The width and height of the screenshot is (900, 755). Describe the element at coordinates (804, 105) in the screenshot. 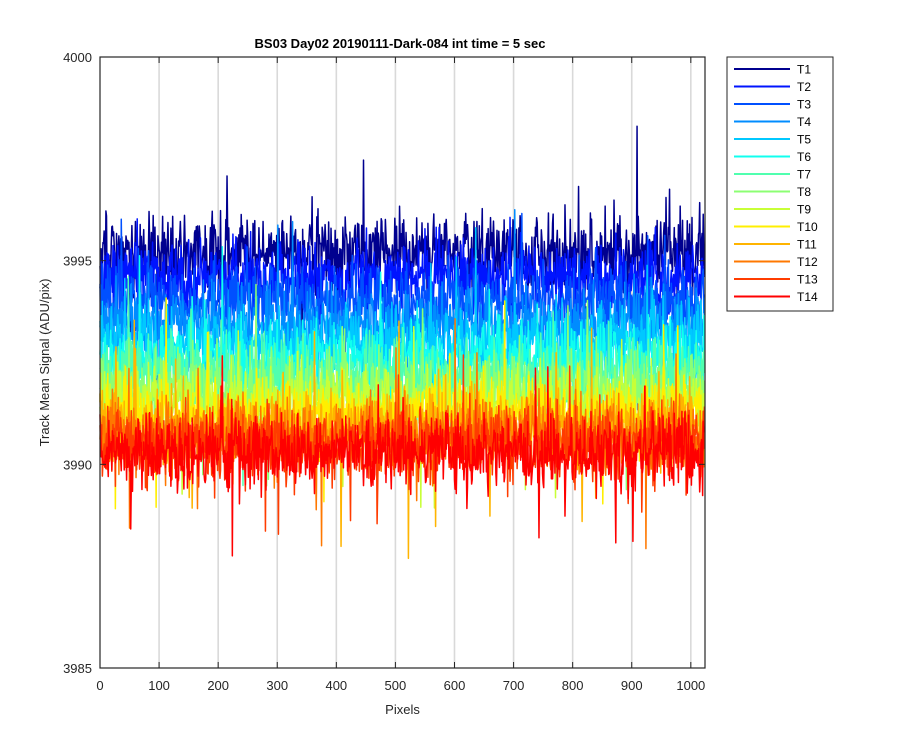

I see `legend-label-t3: T3` at that location.